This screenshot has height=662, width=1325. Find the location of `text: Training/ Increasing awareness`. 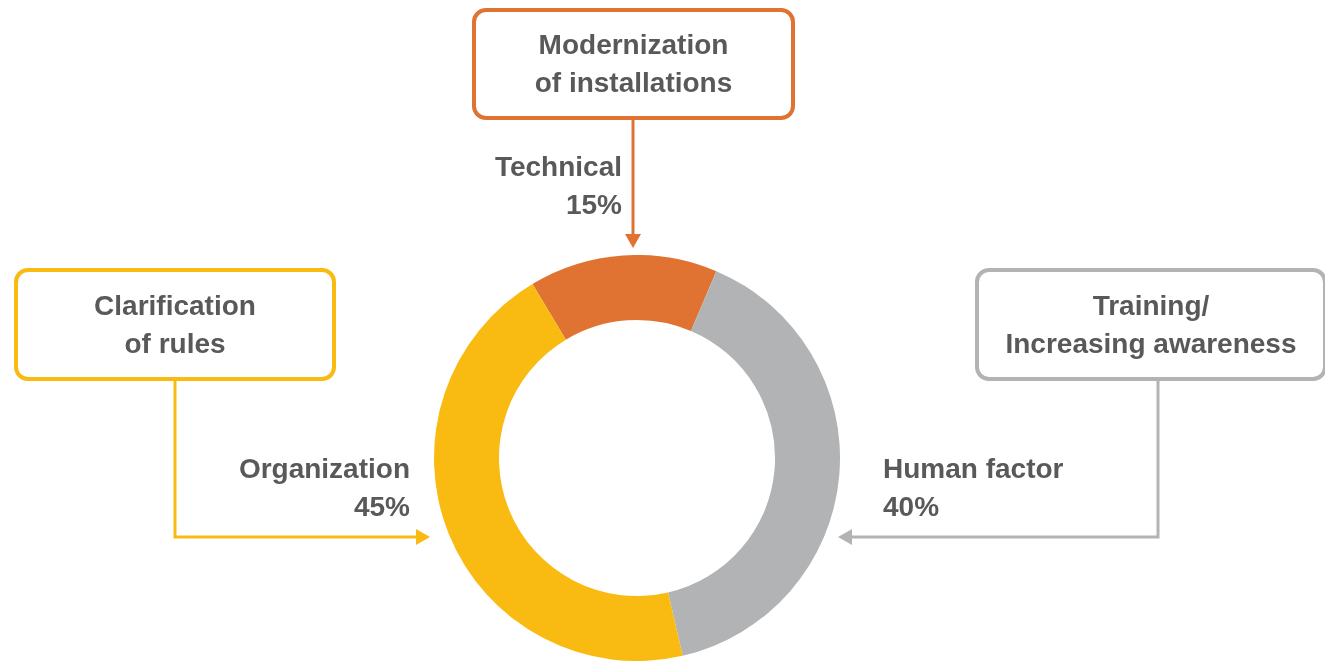

text: Training/ Increasing awareness is located at coordinates (1151, 324).